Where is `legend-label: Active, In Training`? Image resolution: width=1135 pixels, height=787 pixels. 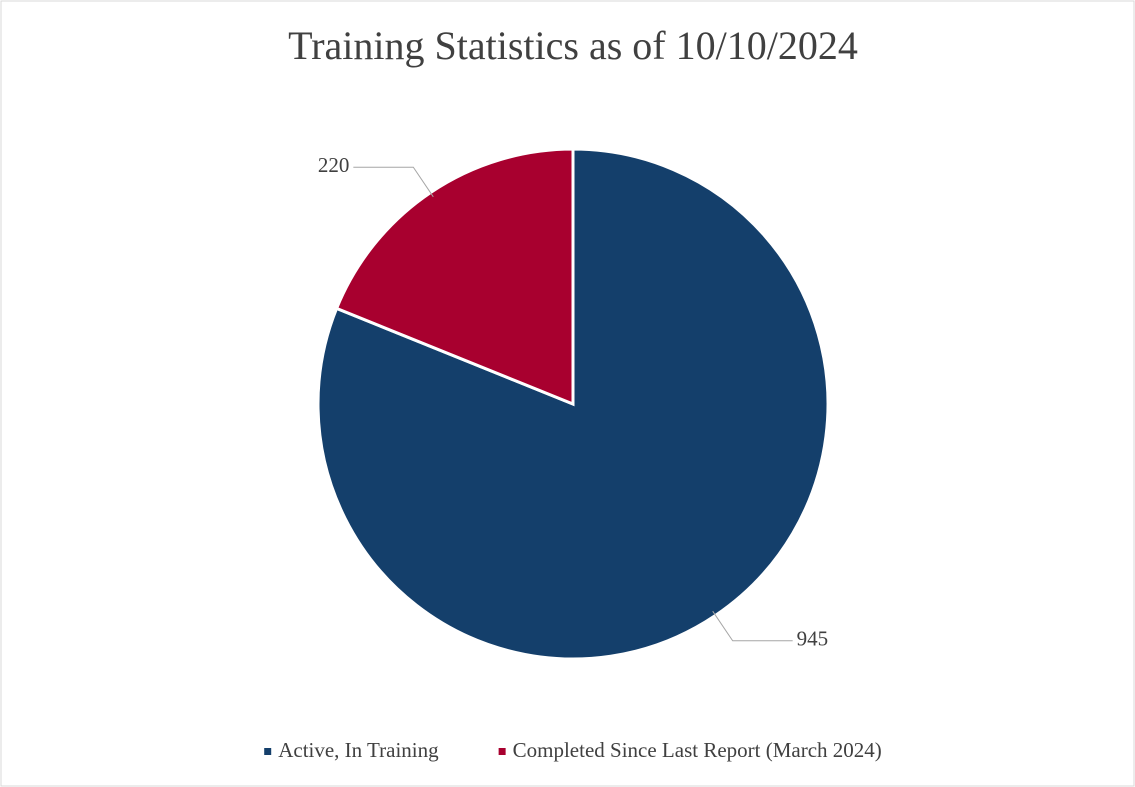 legend-label: Active, In Training is located at coordinates (358, 750).